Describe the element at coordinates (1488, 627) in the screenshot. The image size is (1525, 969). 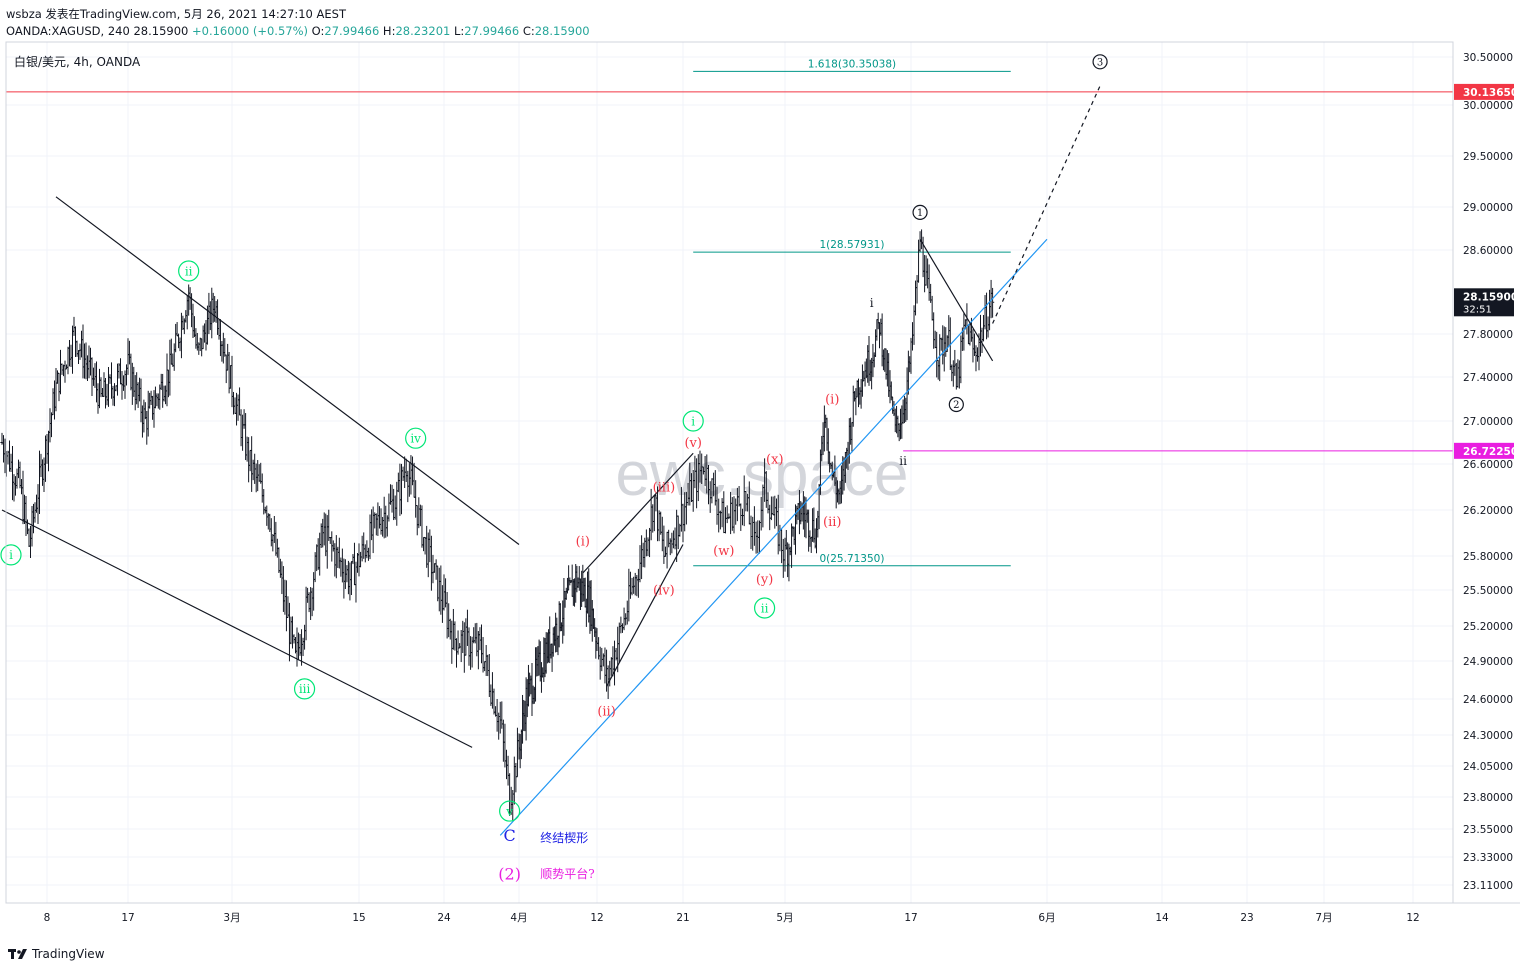
I see `price-tick-label: 25.20000` at that location.